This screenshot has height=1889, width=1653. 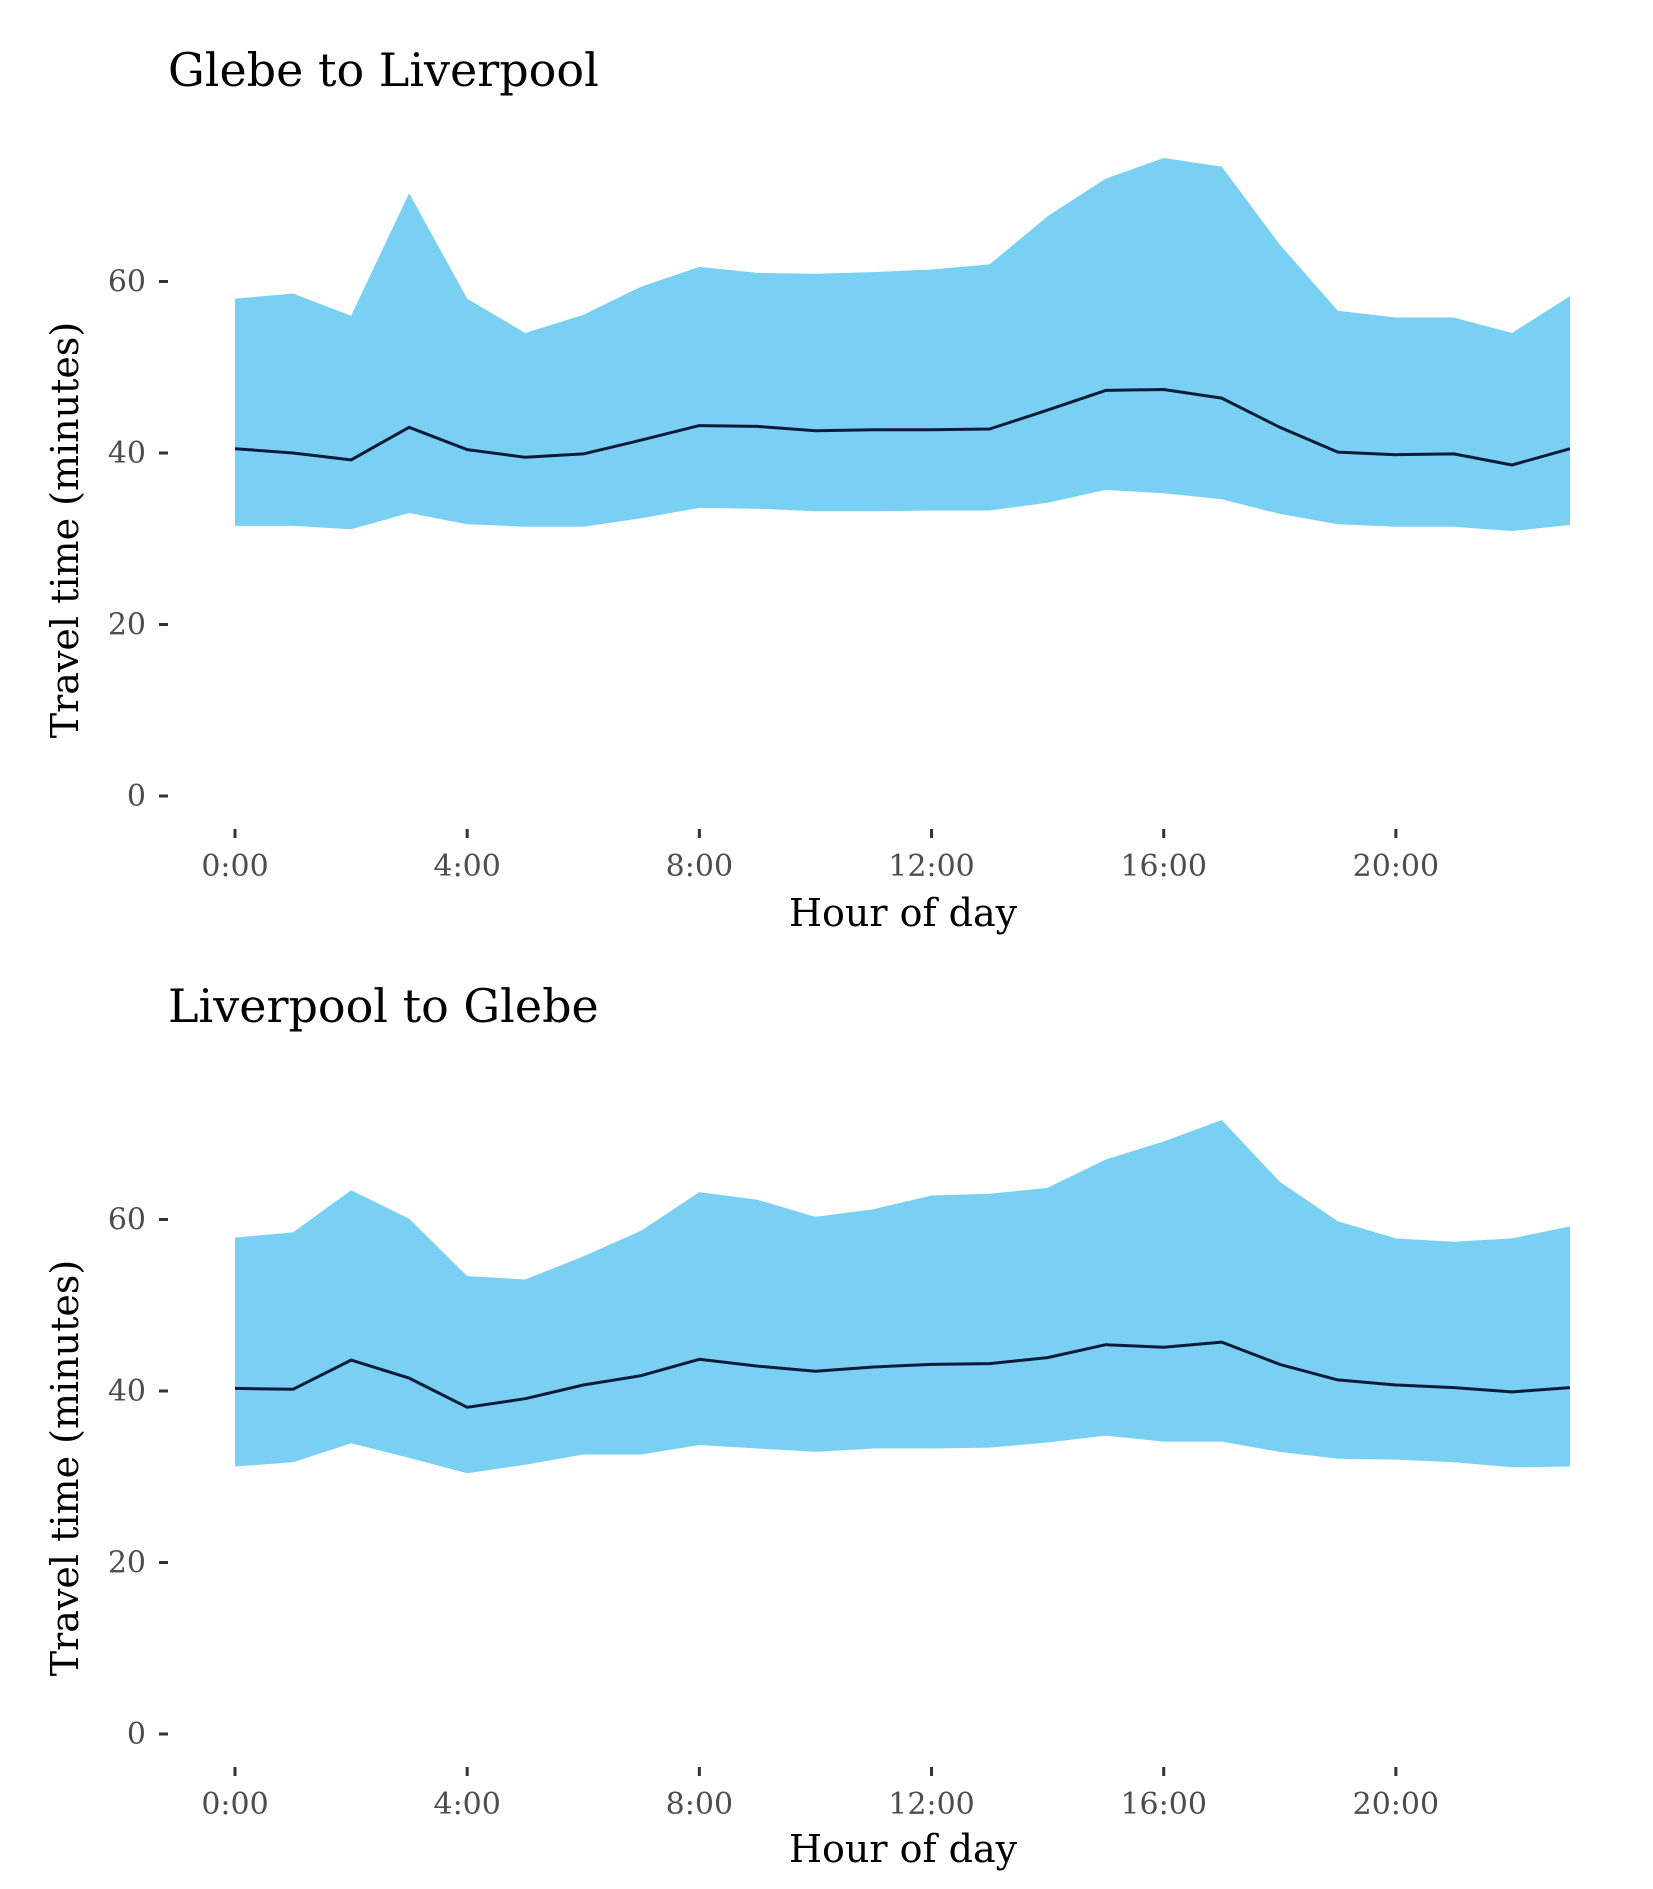 I want to click on chart-title: Liverpool to Glebe, so click(x=383, y=1006).